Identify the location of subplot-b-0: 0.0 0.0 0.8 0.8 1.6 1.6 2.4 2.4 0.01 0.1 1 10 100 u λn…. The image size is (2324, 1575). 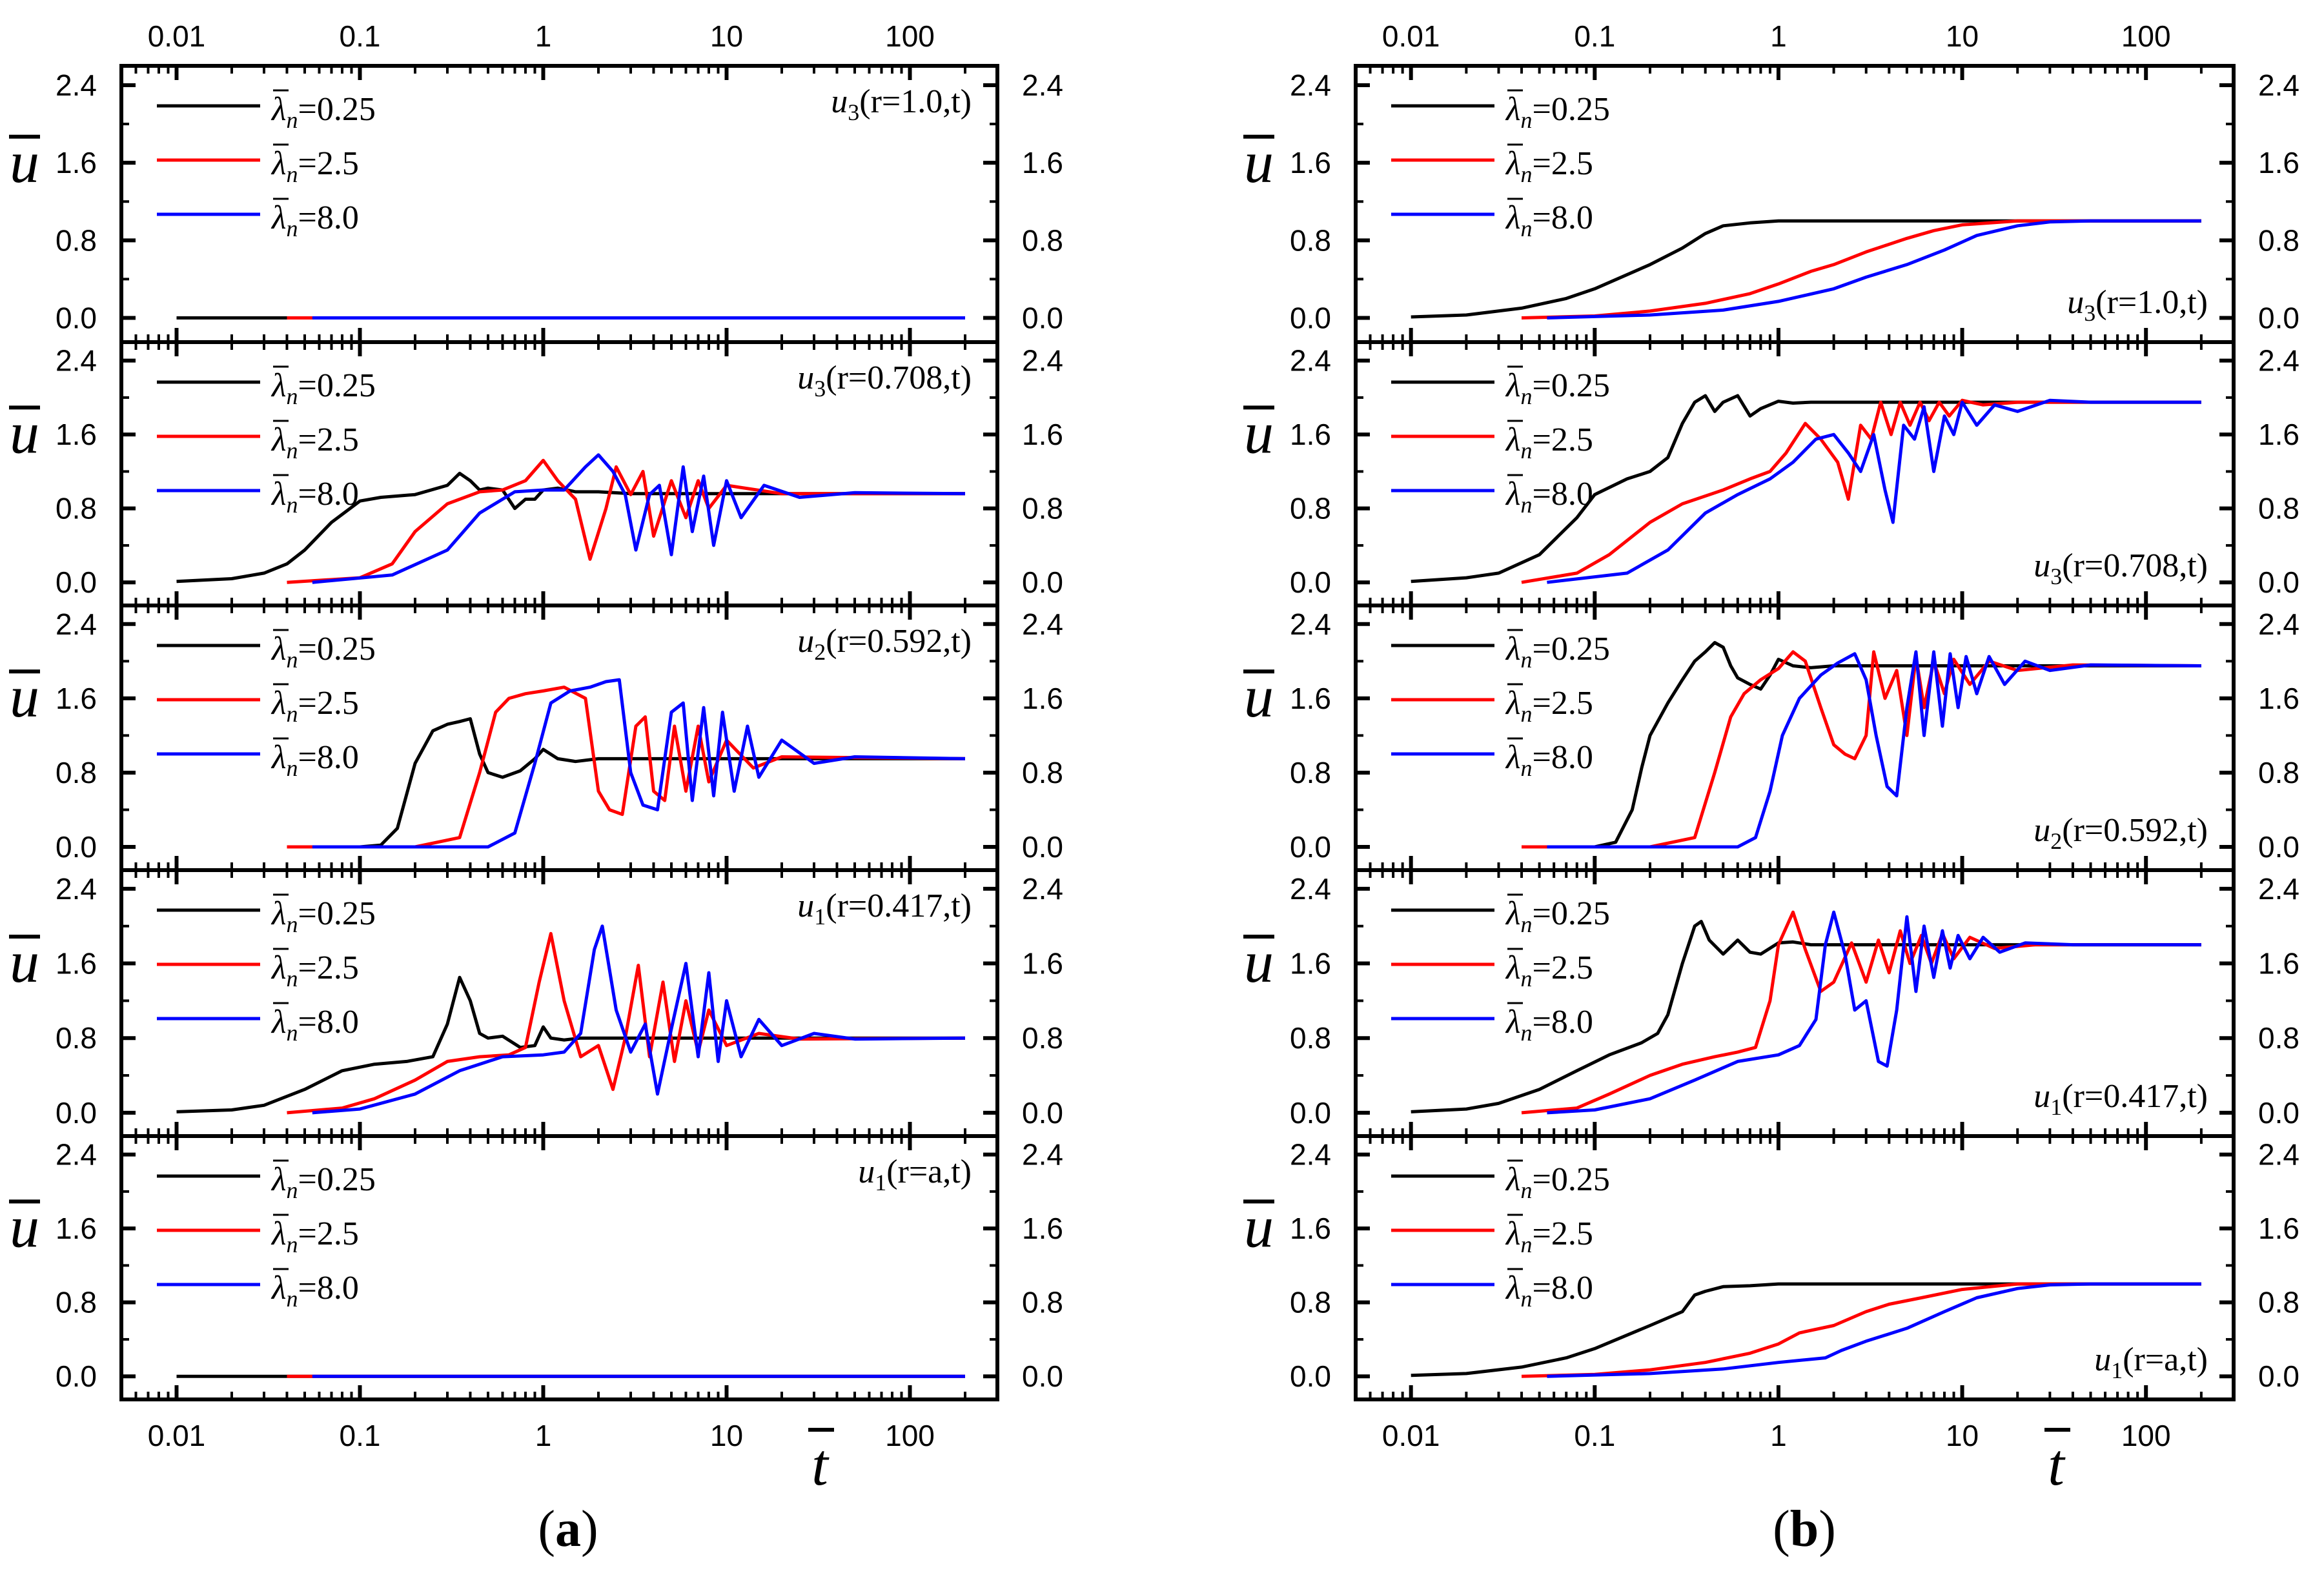
(1771, 181).